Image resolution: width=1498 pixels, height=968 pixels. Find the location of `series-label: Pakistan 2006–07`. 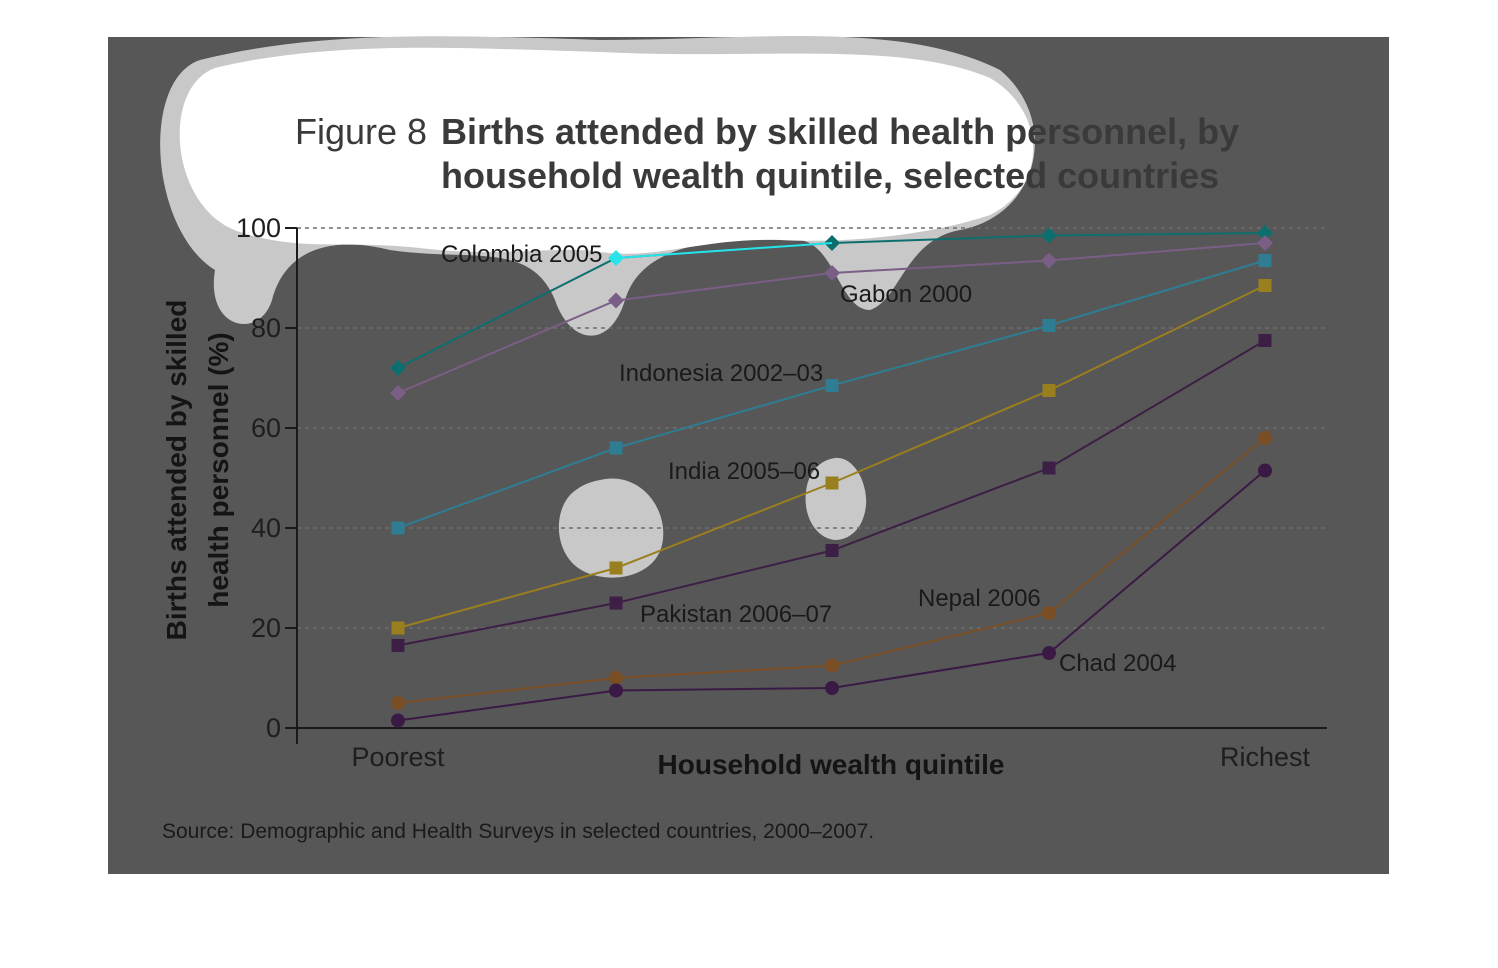

series-label: Pakistan 2006–07 is located at coordinates (736, 614).